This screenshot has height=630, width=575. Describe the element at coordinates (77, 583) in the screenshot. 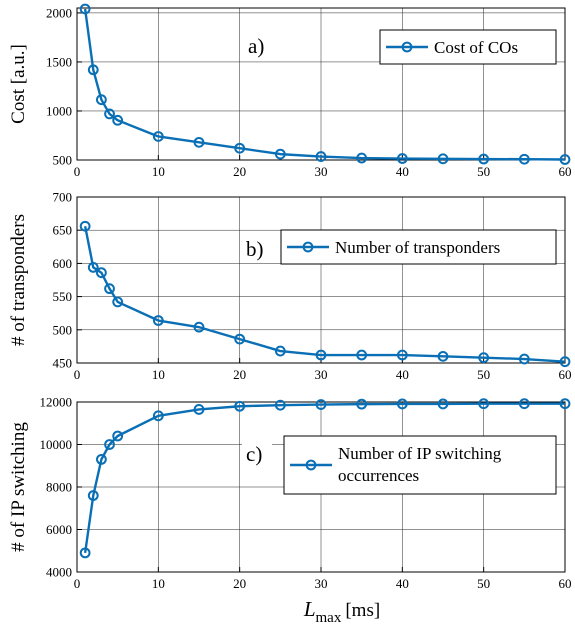

I see `x-tick-label-c-0: 0` at that location.